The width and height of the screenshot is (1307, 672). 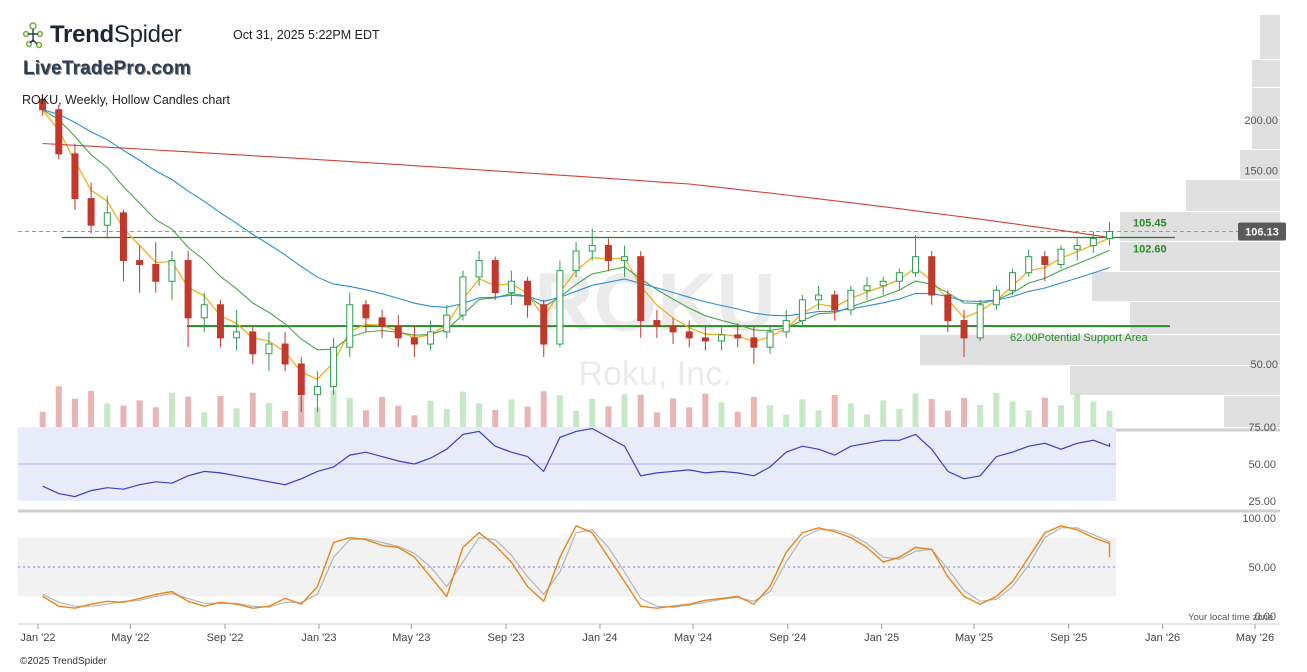 I want to click on rsi-tick-label: 50.00, so click(x=1262, y=465).